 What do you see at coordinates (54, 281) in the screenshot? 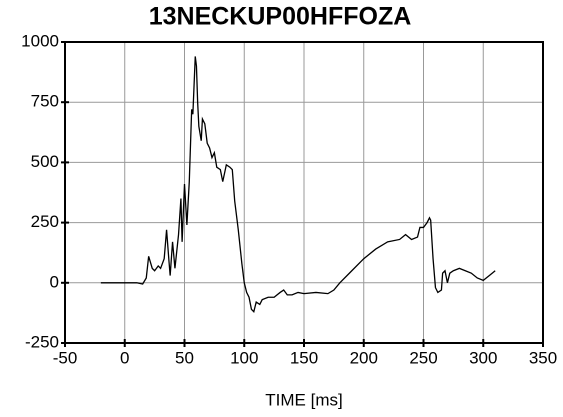
I see `y-tick-label: 0` at bounding box center [54, 281].